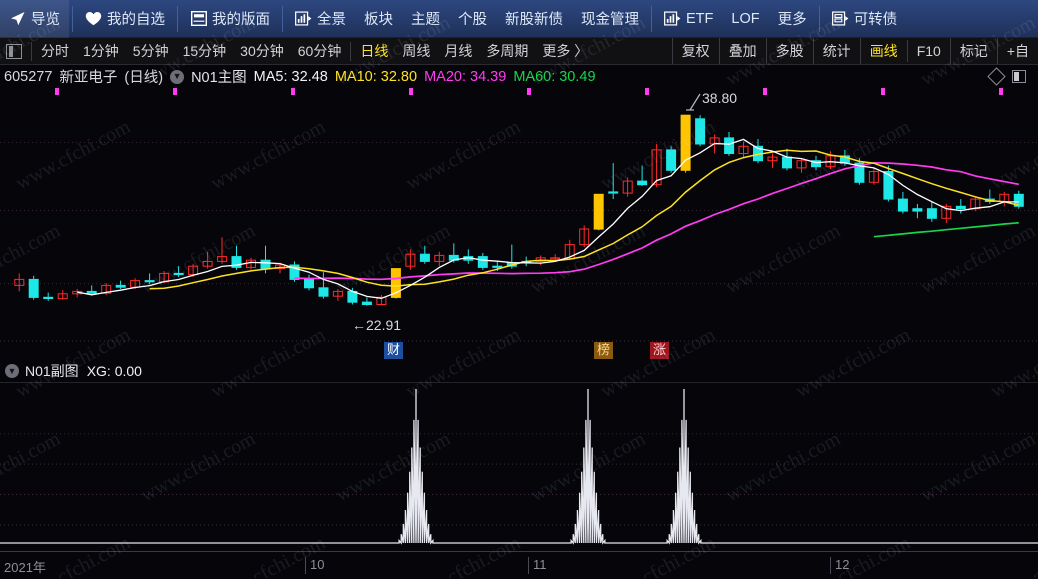  I want to click on ma20-value: MA20: 34.39, so click(465, 76).